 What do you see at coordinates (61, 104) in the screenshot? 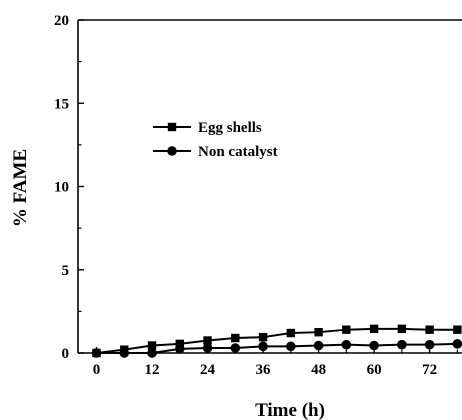
I see `y-tick-label: 15` at bounding box center [61, 104].